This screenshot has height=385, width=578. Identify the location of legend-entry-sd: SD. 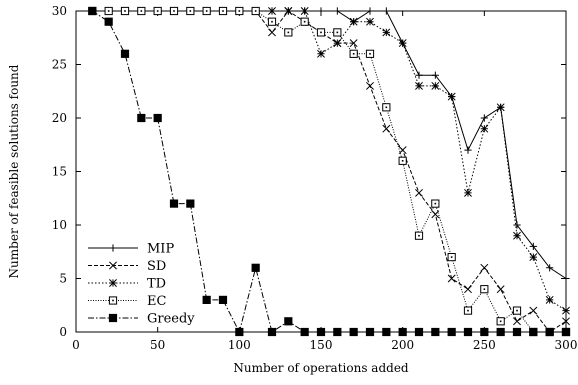
(127, 266).